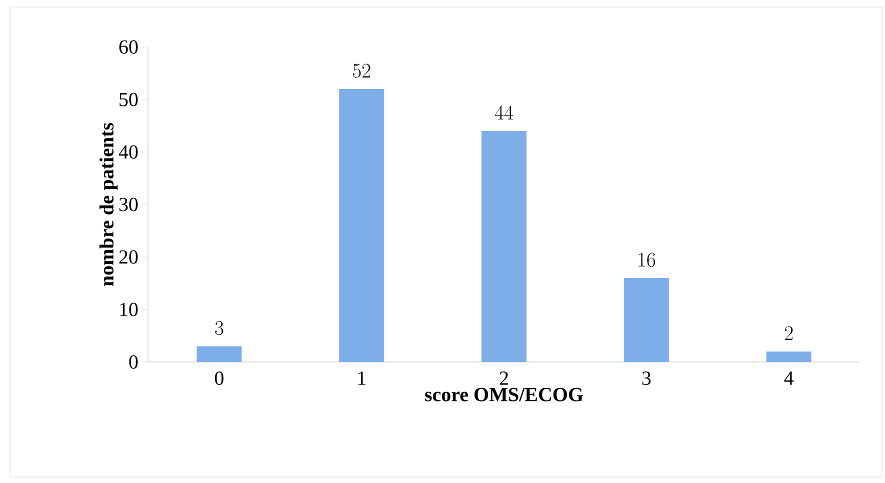 The width and height of the screenshot is (885, 483). I want to click on y-tick-label: 60, so click(128, 47).